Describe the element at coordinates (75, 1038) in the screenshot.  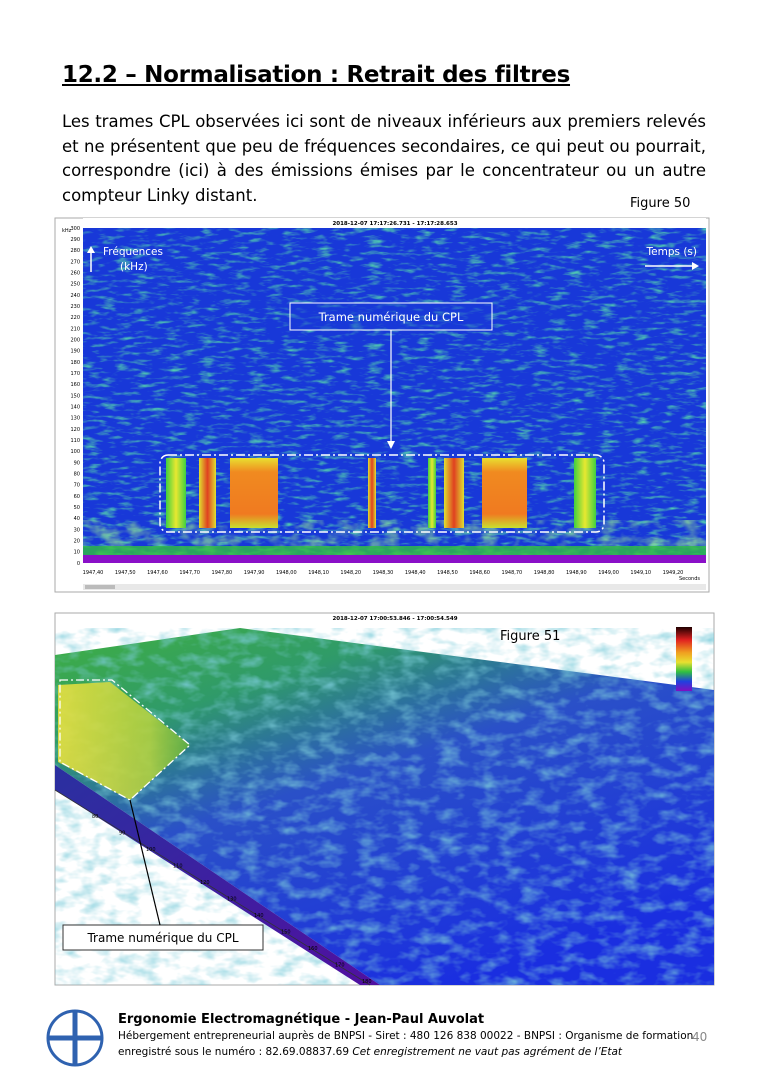
I see `logo` at that location.